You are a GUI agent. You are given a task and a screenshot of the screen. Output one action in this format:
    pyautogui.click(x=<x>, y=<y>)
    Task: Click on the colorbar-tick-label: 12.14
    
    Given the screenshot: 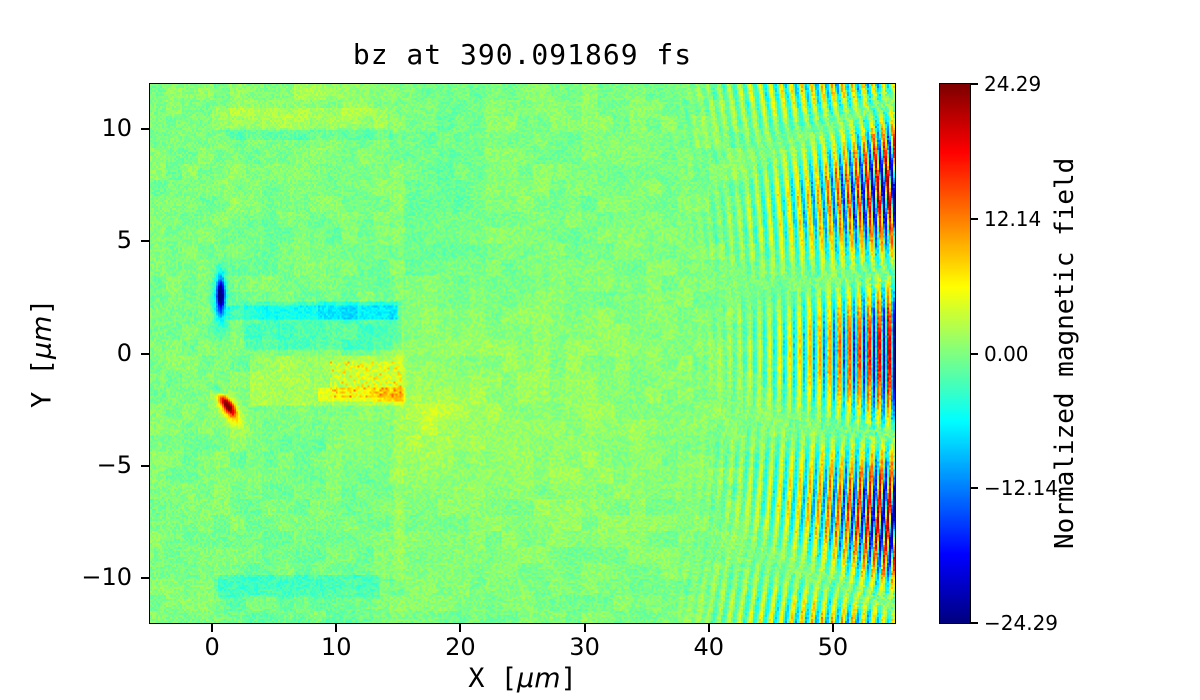 What is the action you would take?
    pyautogui.click(x=1013, y=218)
    